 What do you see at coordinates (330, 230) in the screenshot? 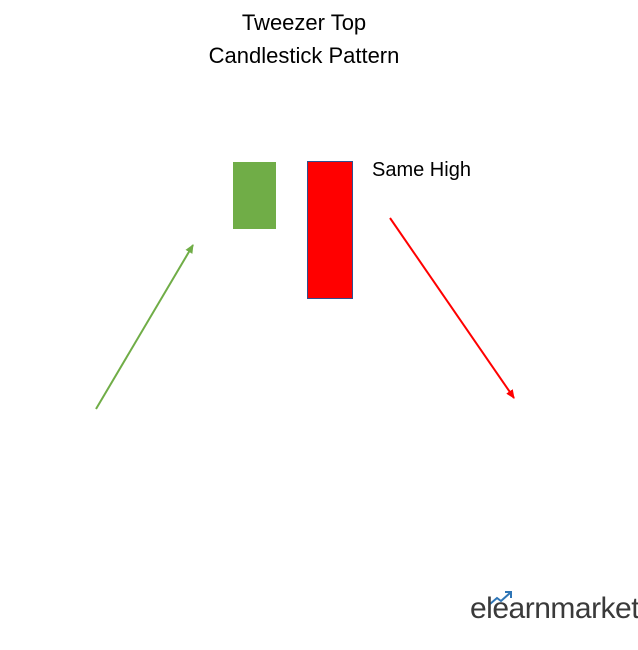
I see `bearish-candle` at bounding box center [330, 230].